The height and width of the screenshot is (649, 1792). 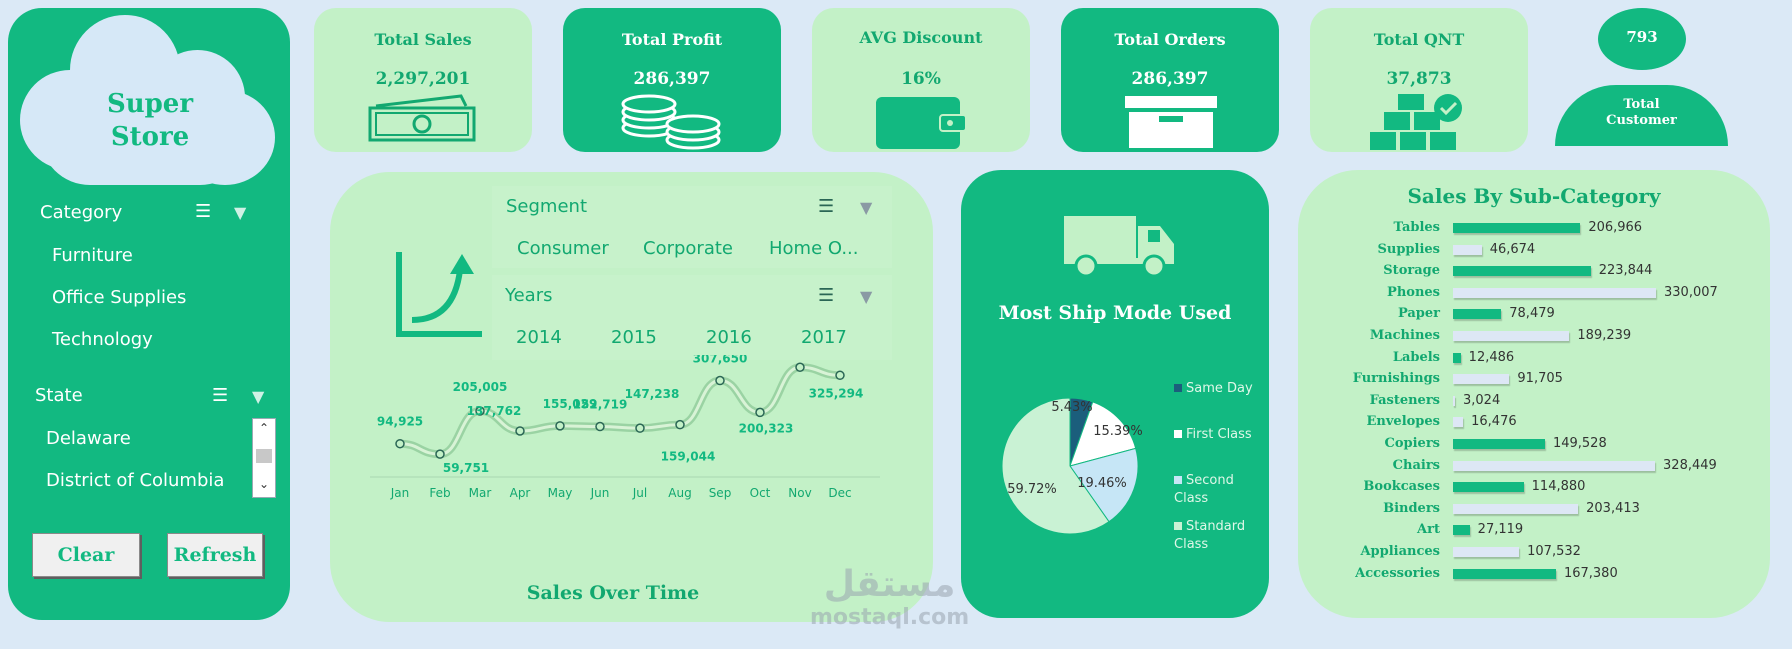 I want to click on kpi-total-sales: Total Sales 2,297,201, so click(x=423, y=80).